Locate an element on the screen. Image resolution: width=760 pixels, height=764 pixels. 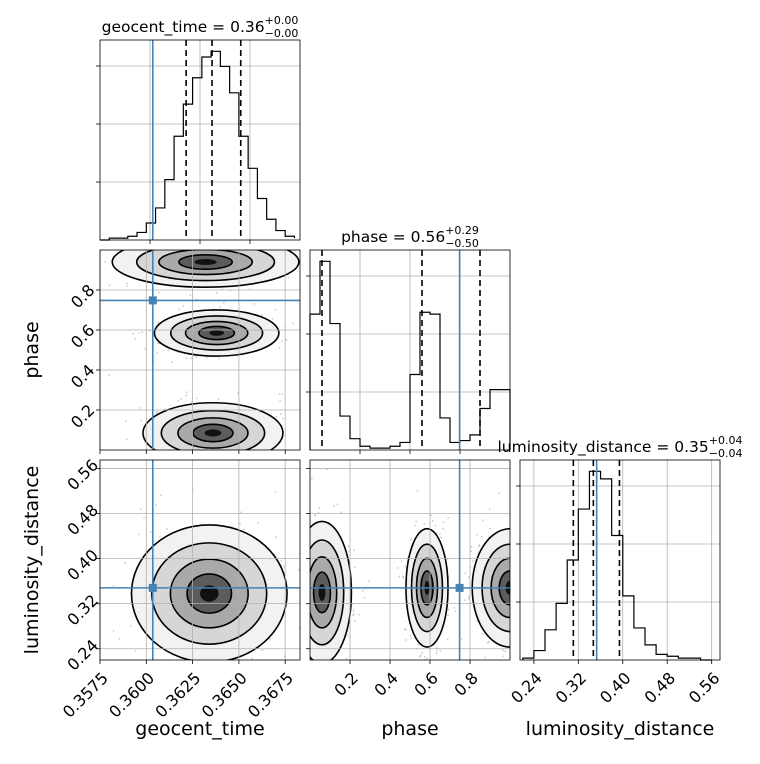
x-tick-label: 0.3600 is located at coordinates (131, 694).